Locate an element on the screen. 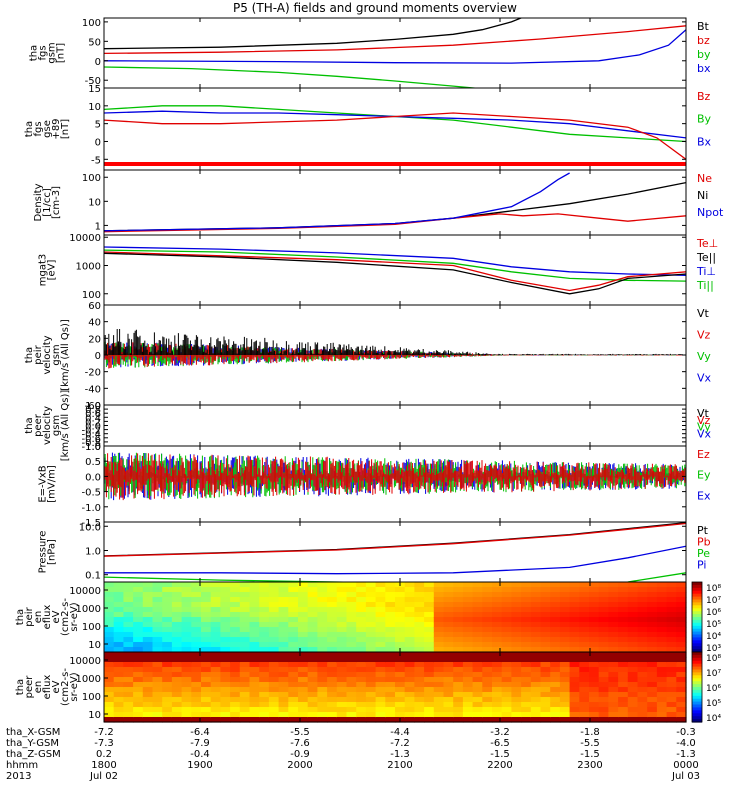 The width and height of the screenshot is (750, 800). y-tick-label: -50 is located at coordinates (93, 81).